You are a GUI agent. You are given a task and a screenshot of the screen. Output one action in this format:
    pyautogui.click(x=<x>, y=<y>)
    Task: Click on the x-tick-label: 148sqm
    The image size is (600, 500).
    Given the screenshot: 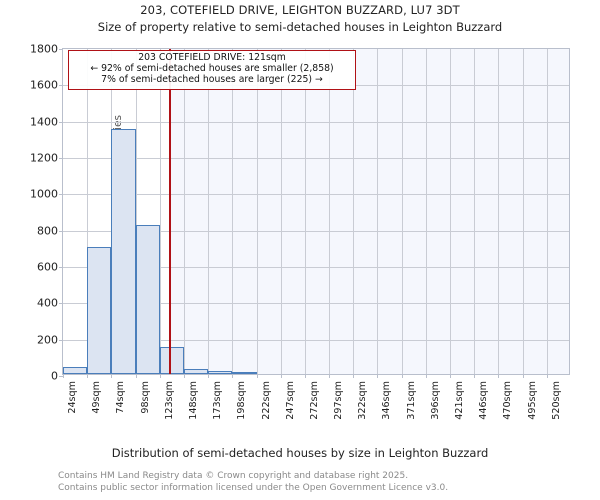 What is the action you would take?
    pyautogui.click(x=193, y=400)
    